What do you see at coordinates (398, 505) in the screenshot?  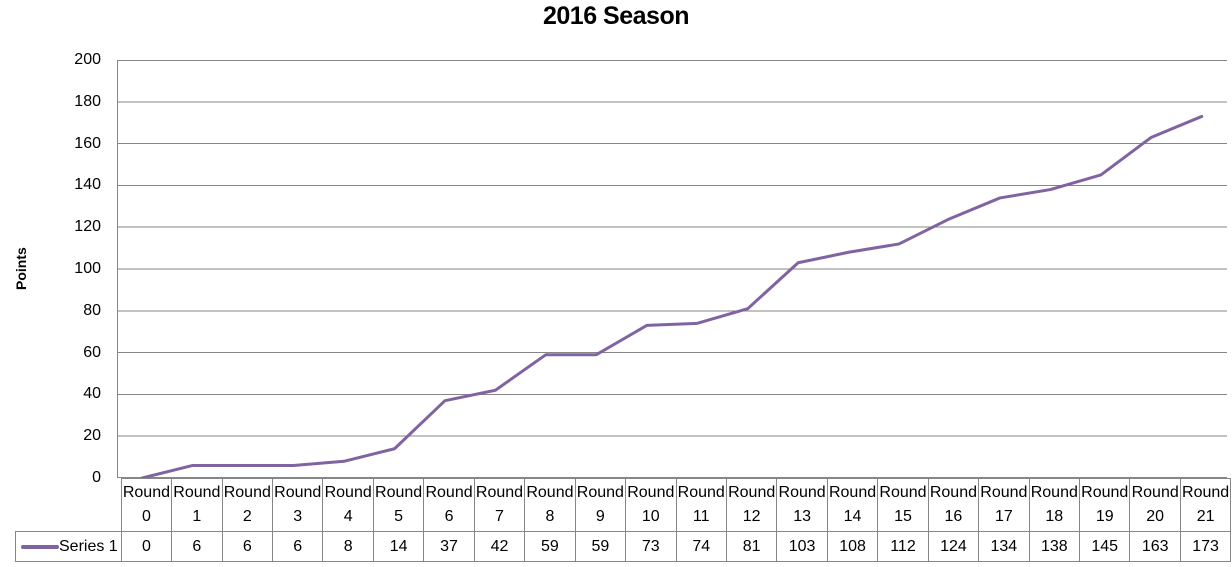 I see `table-header-cell: Round 5` at bounding box center [398, 505].